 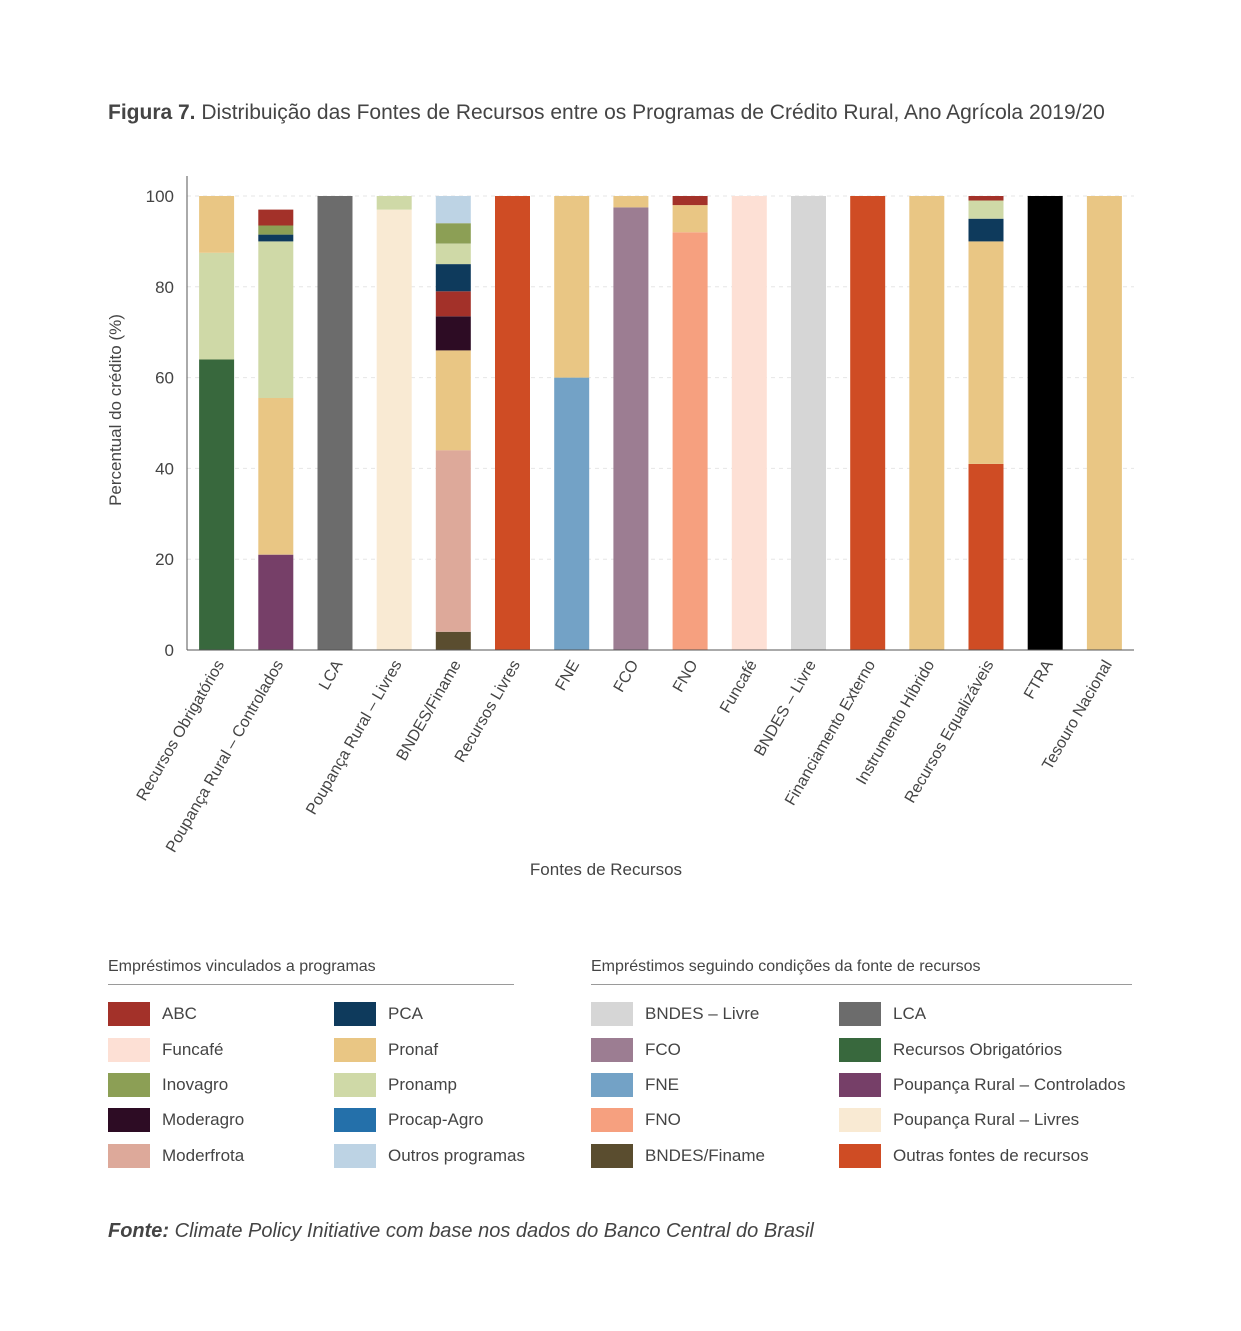 I want to click on y-tick-label: 60, so click(x=164, y=378).